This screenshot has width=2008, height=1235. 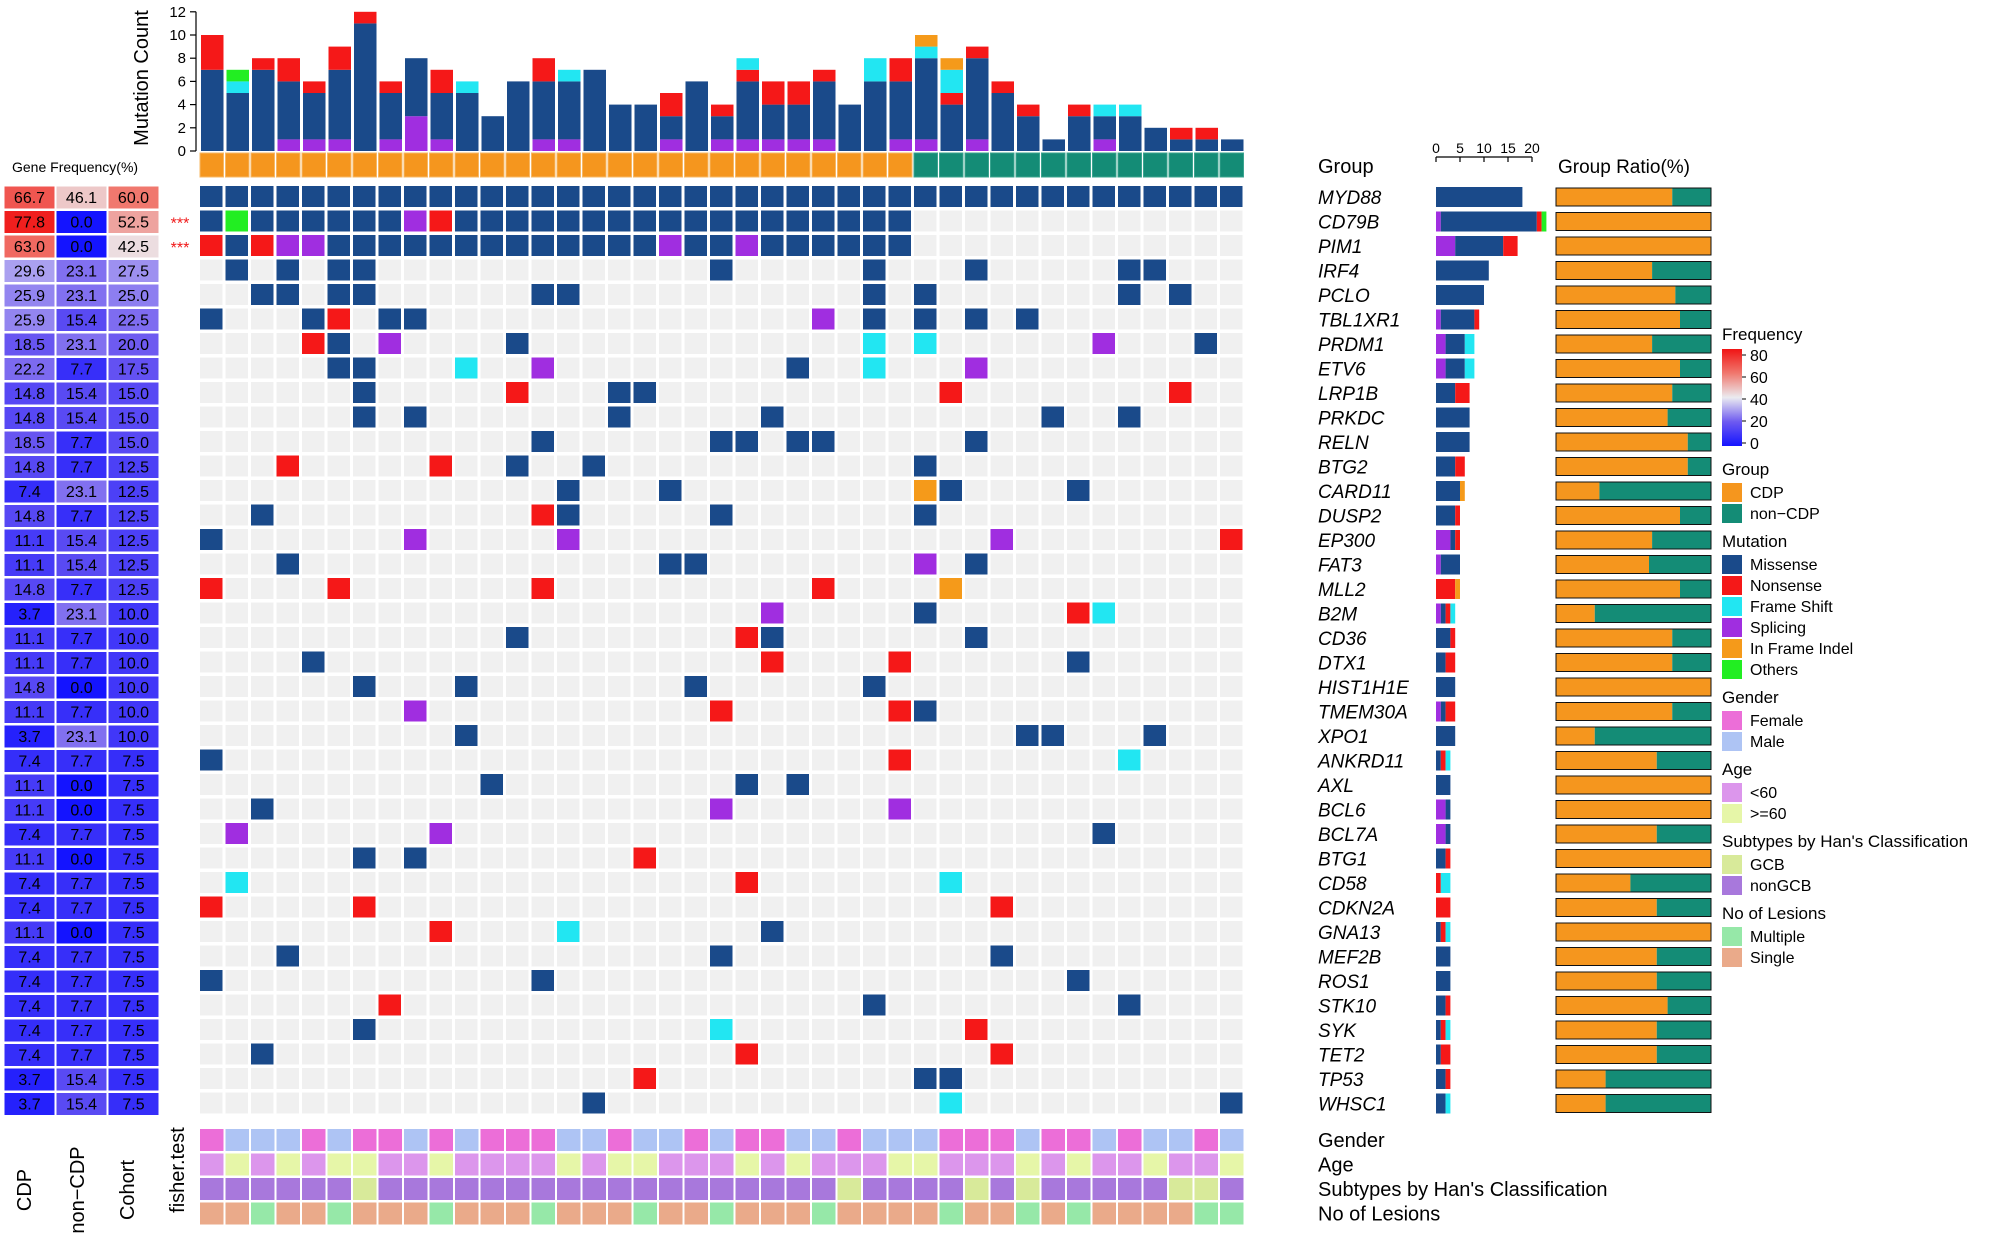 What do you see at coordinates (29, 516) in the screenshot?
I see `frequency-cell-cdp` at bounding box center [29, 516].